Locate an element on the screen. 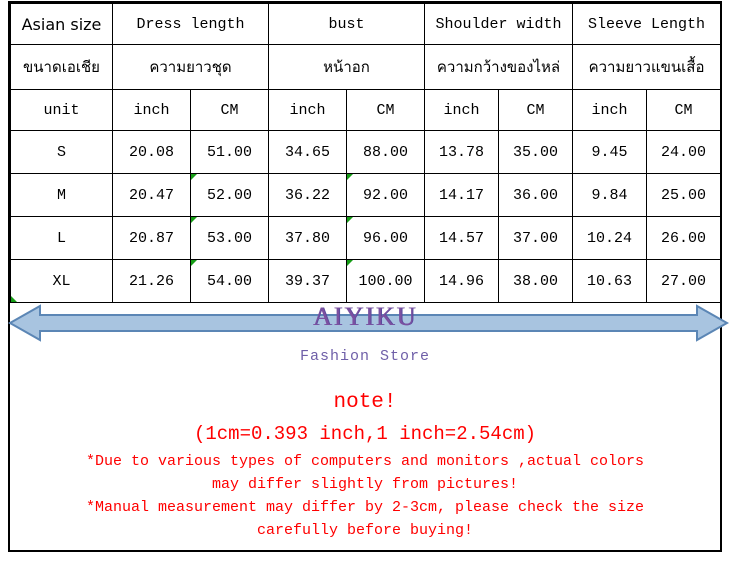  header-shoulder-width-thai: ความกว้างของไหล่ is located at coordinates (499, 67).